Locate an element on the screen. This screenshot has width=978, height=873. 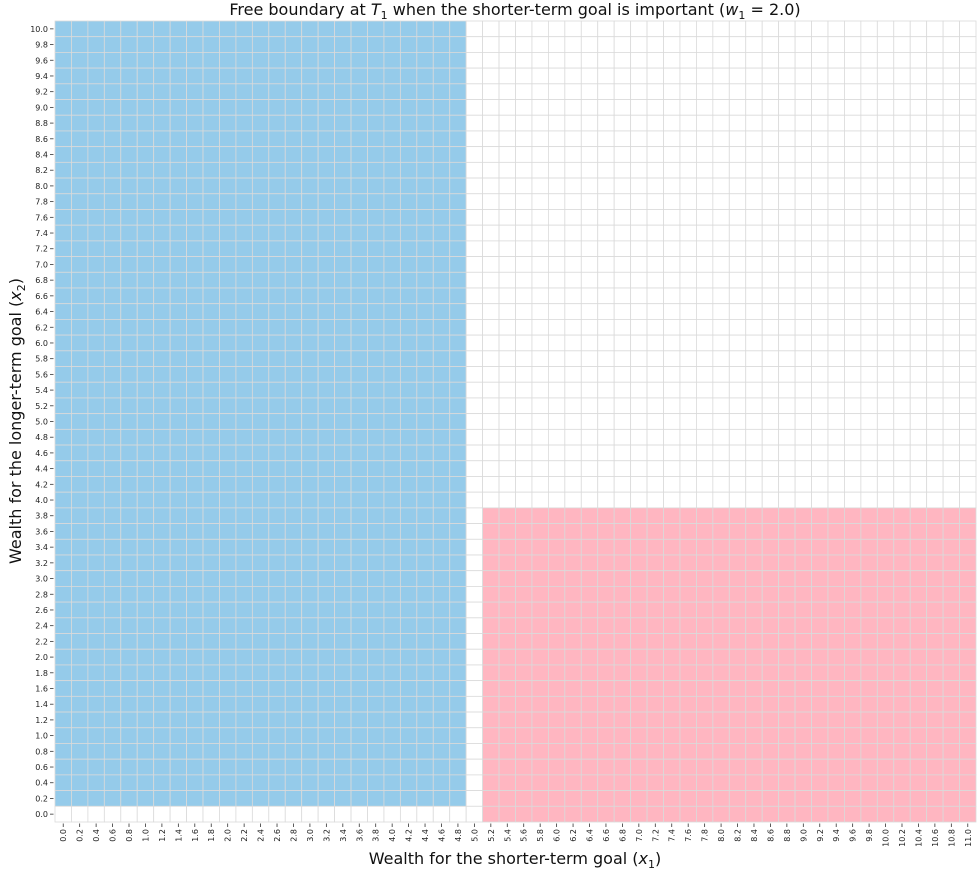
y-tick-label: 6.0 is located at coordinates (41, 343).